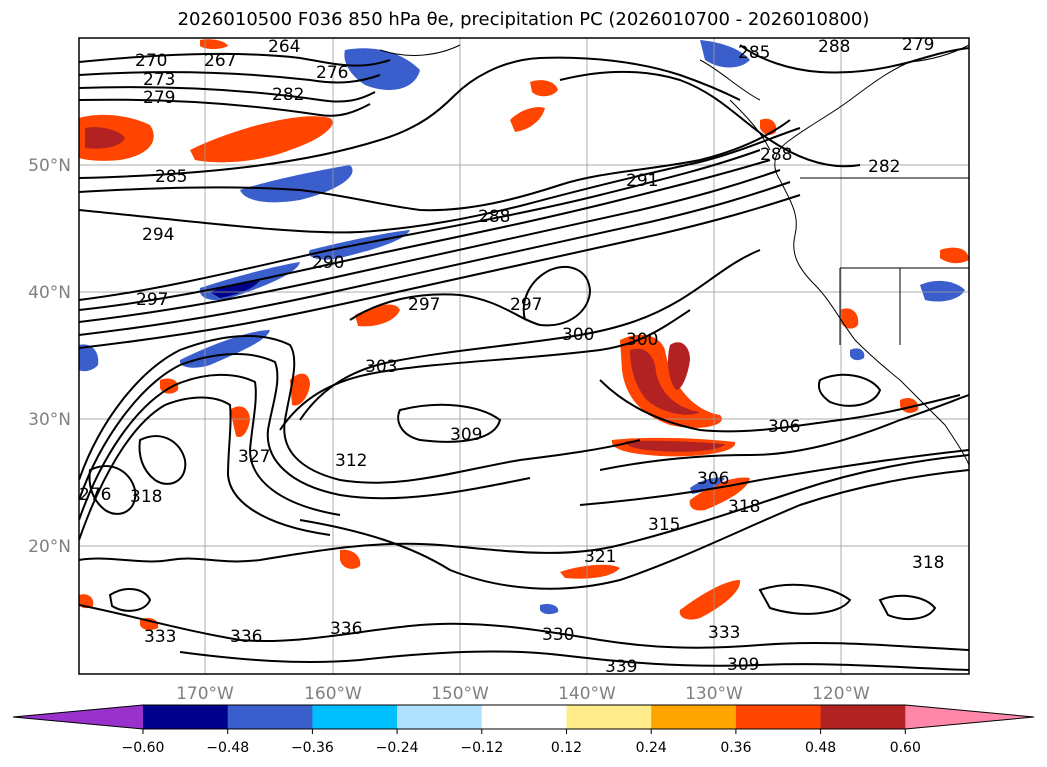 The image size is (1047, 767). What do you see at coordinates (566, 748) in the screenshot?
I see `colorbar-tick-label: 0.12` at bounding box center [566, 748].